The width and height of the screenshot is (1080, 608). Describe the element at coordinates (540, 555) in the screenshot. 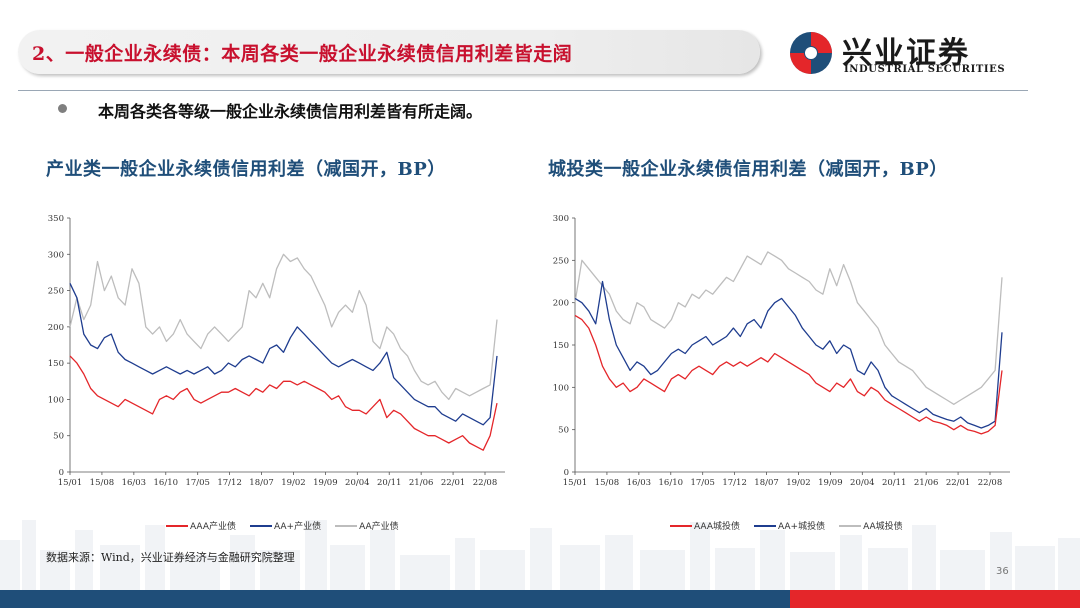

I see `city-skyline-background` at that location.